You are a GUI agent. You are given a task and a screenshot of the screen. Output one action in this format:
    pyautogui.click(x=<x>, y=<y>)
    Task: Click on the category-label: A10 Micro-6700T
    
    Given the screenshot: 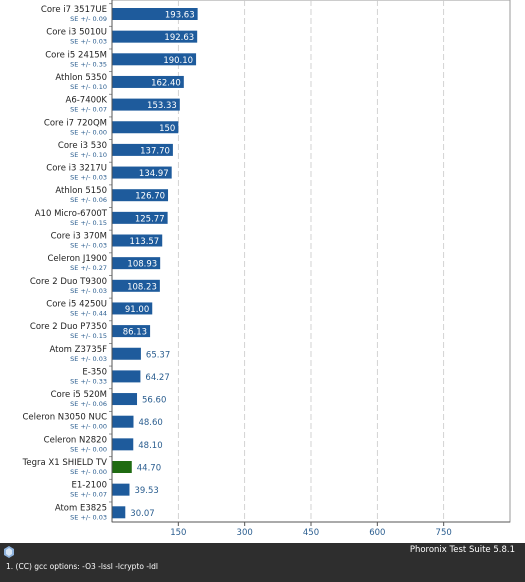 What is the action you would take?
    pyautogui.click(x=71, y=214)
    